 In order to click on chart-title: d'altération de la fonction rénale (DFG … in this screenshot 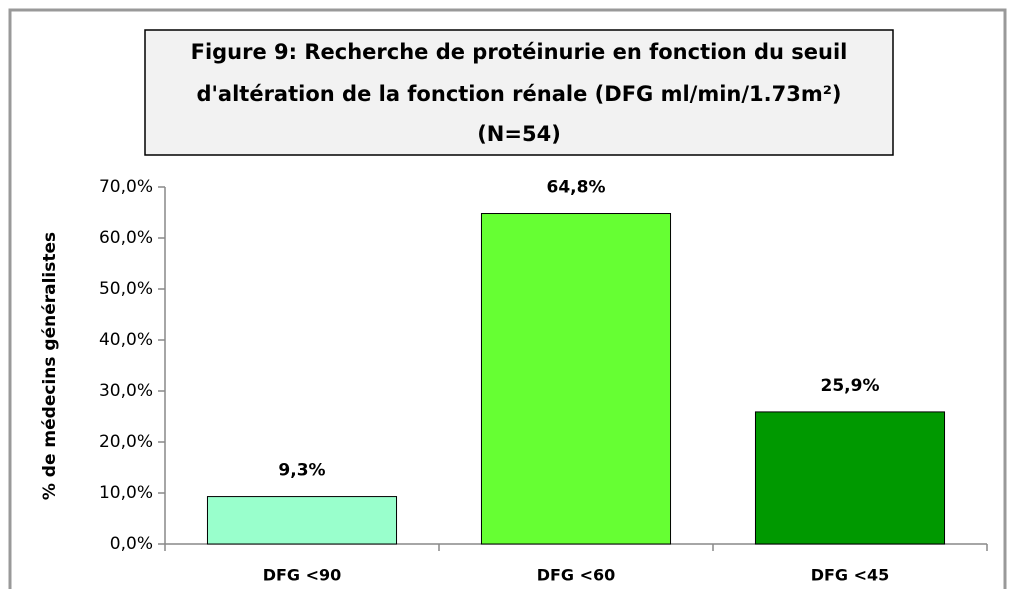, I will do `click(518, 94)`.